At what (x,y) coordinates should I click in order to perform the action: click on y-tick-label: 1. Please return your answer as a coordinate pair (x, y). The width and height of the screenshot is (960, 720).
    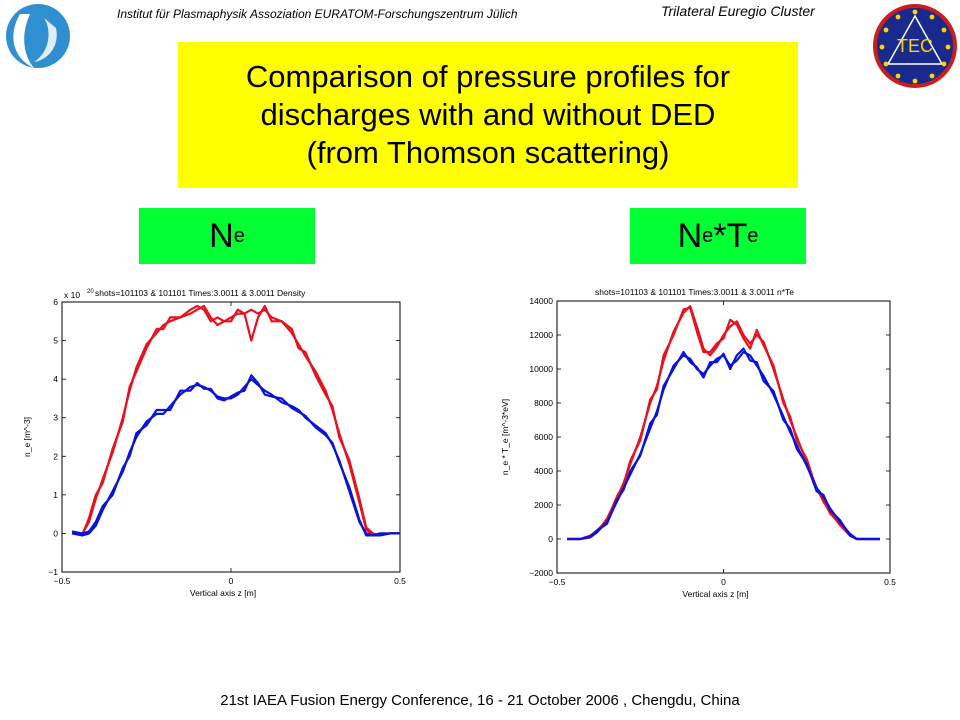
    Looking at the image, I should click on (55, 495).